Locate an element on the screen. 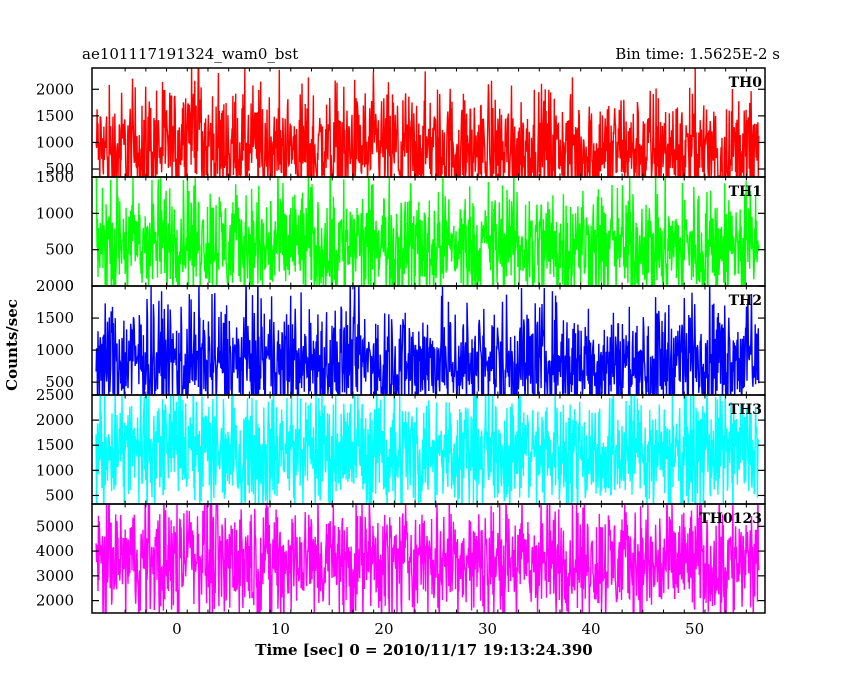 This screenshot has height=680, width=850. panel-label-th0: TH0 is located at coordinates (746, 83).